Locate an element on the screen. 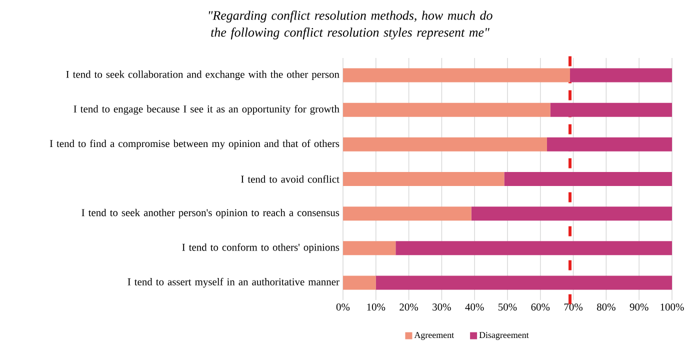 Image resolution: width=700 pixels, height=352 pixels. y-tick-label: I tend to engage because I see it as an opportunity for growth is located at coordinates (207, 110).